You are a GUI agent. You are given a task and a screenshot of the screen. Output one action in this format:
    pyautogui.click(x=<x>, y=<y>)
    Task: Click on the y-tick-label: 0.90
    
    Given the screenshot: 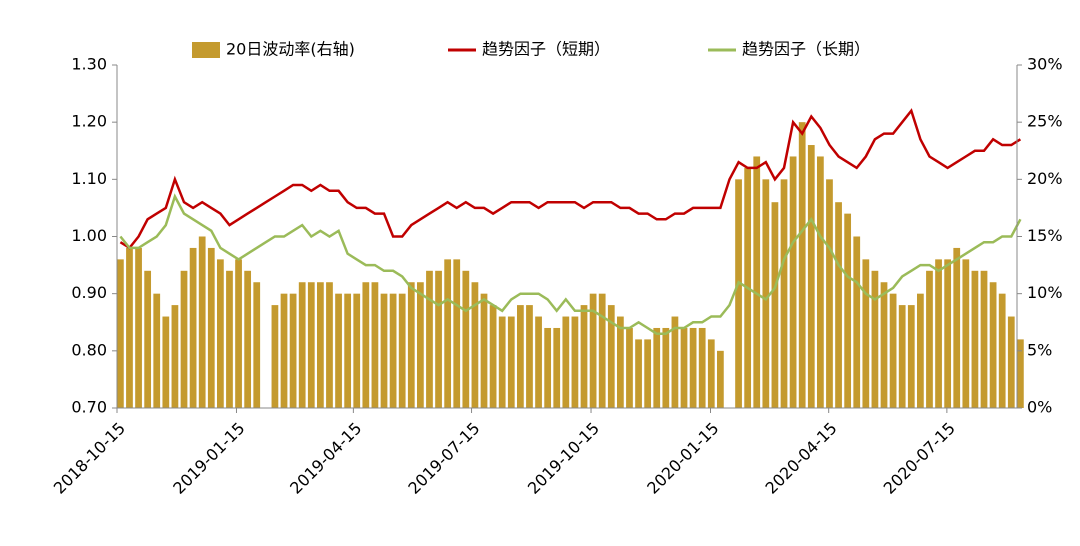 What is the action you would take?
    pyautogui.click(x=89, y=292)
    